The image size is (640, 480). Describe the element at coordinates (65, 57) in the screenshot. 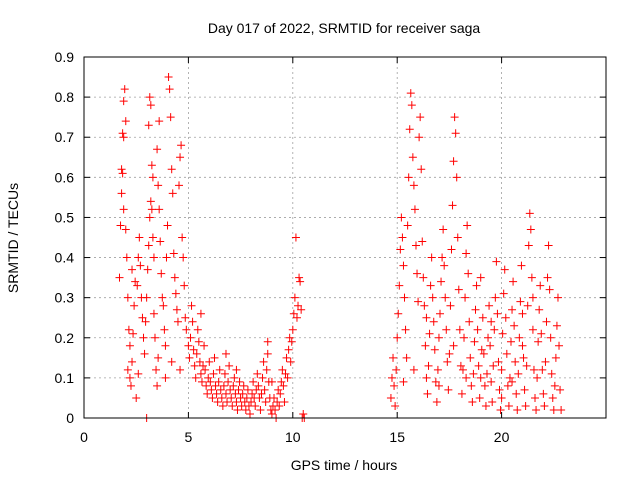

I see `y-tick-label: 0.9` at that location.